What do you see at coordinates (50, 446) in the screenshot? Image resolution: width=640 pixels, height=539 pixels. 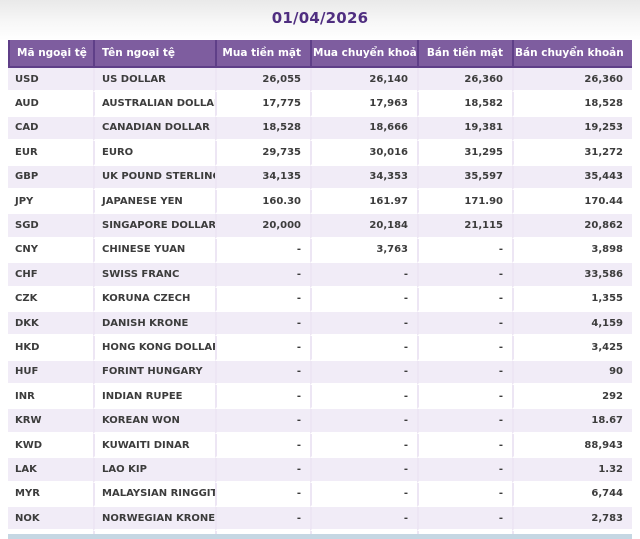 I see `cell-kwd-code: KWD` at bounding box center [50, 446].